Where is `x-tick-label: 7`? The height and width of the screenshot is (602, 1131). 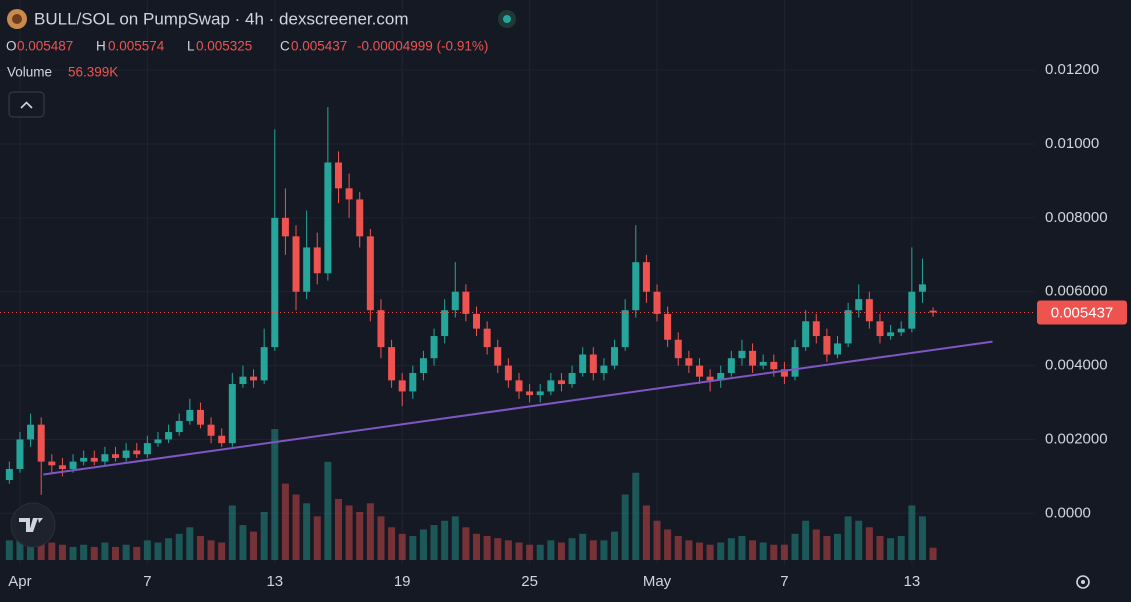
x-tick-label: 7 is located at coordinates (784, 581).